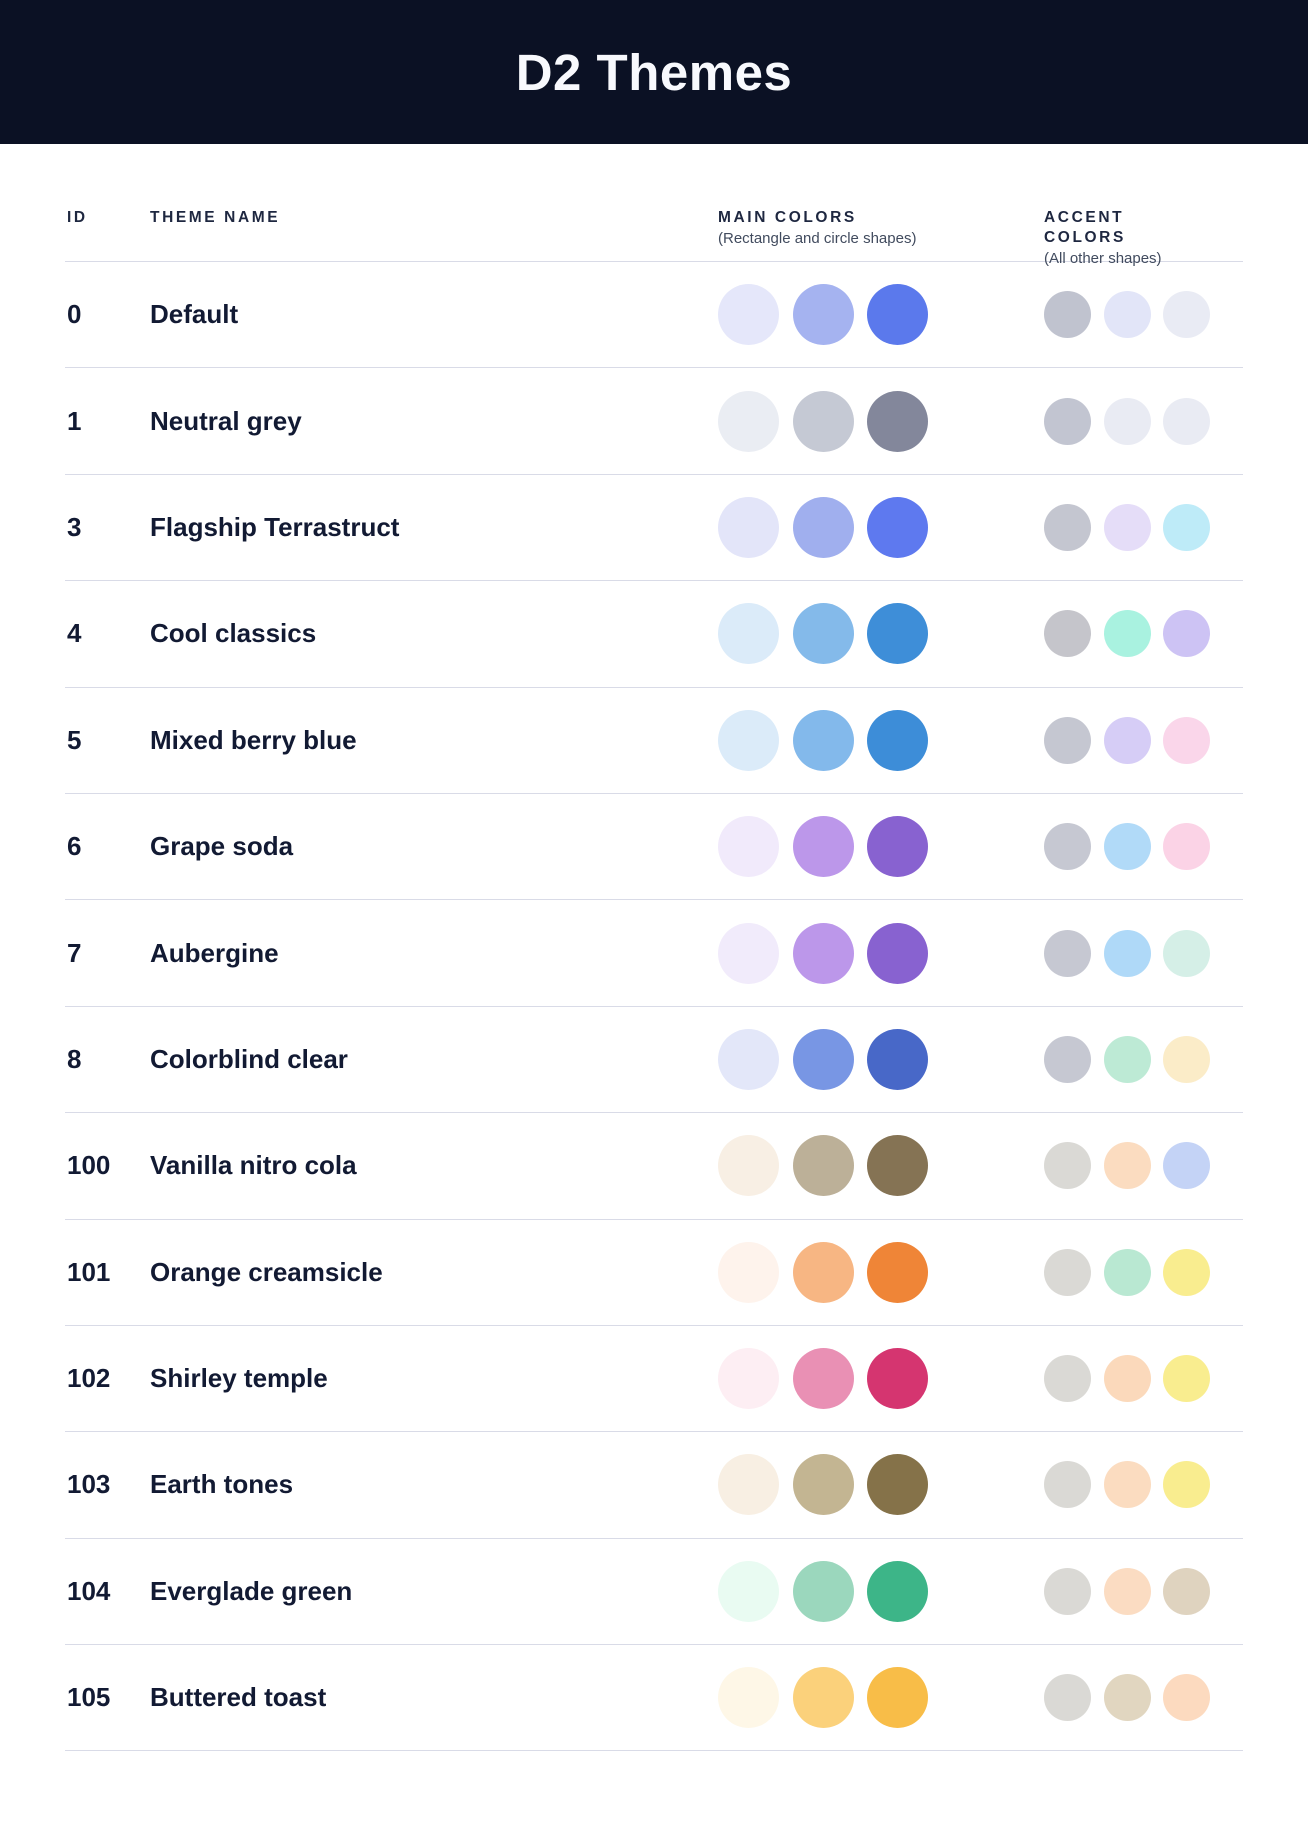  Describe the element at coordinates (74, 846) in the screenshot. I see `theme-id: 6` at that location.